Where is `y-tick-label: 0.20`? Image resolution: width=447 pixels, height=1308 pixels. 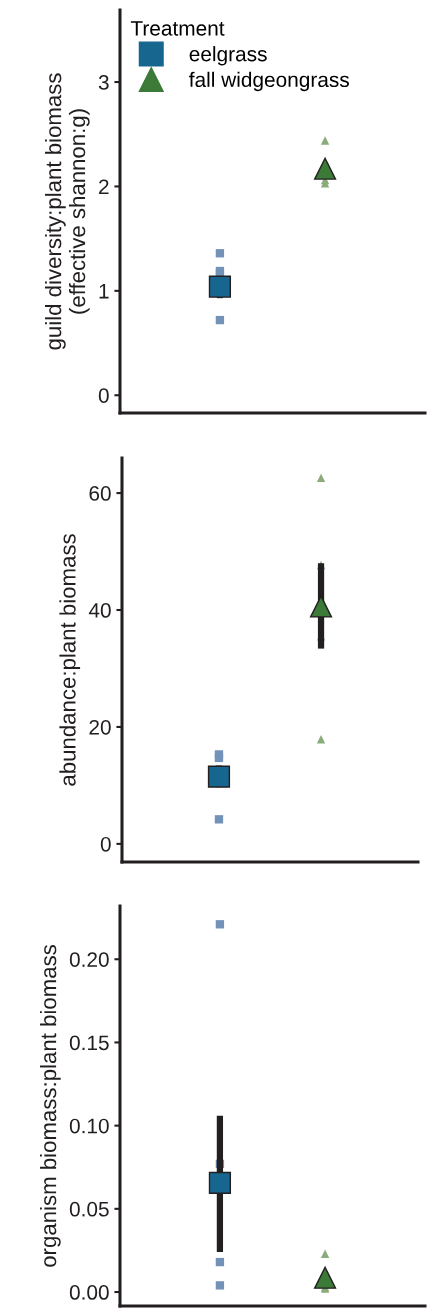 y-tick-label: 0.20 is located at coordinates (89, 959).